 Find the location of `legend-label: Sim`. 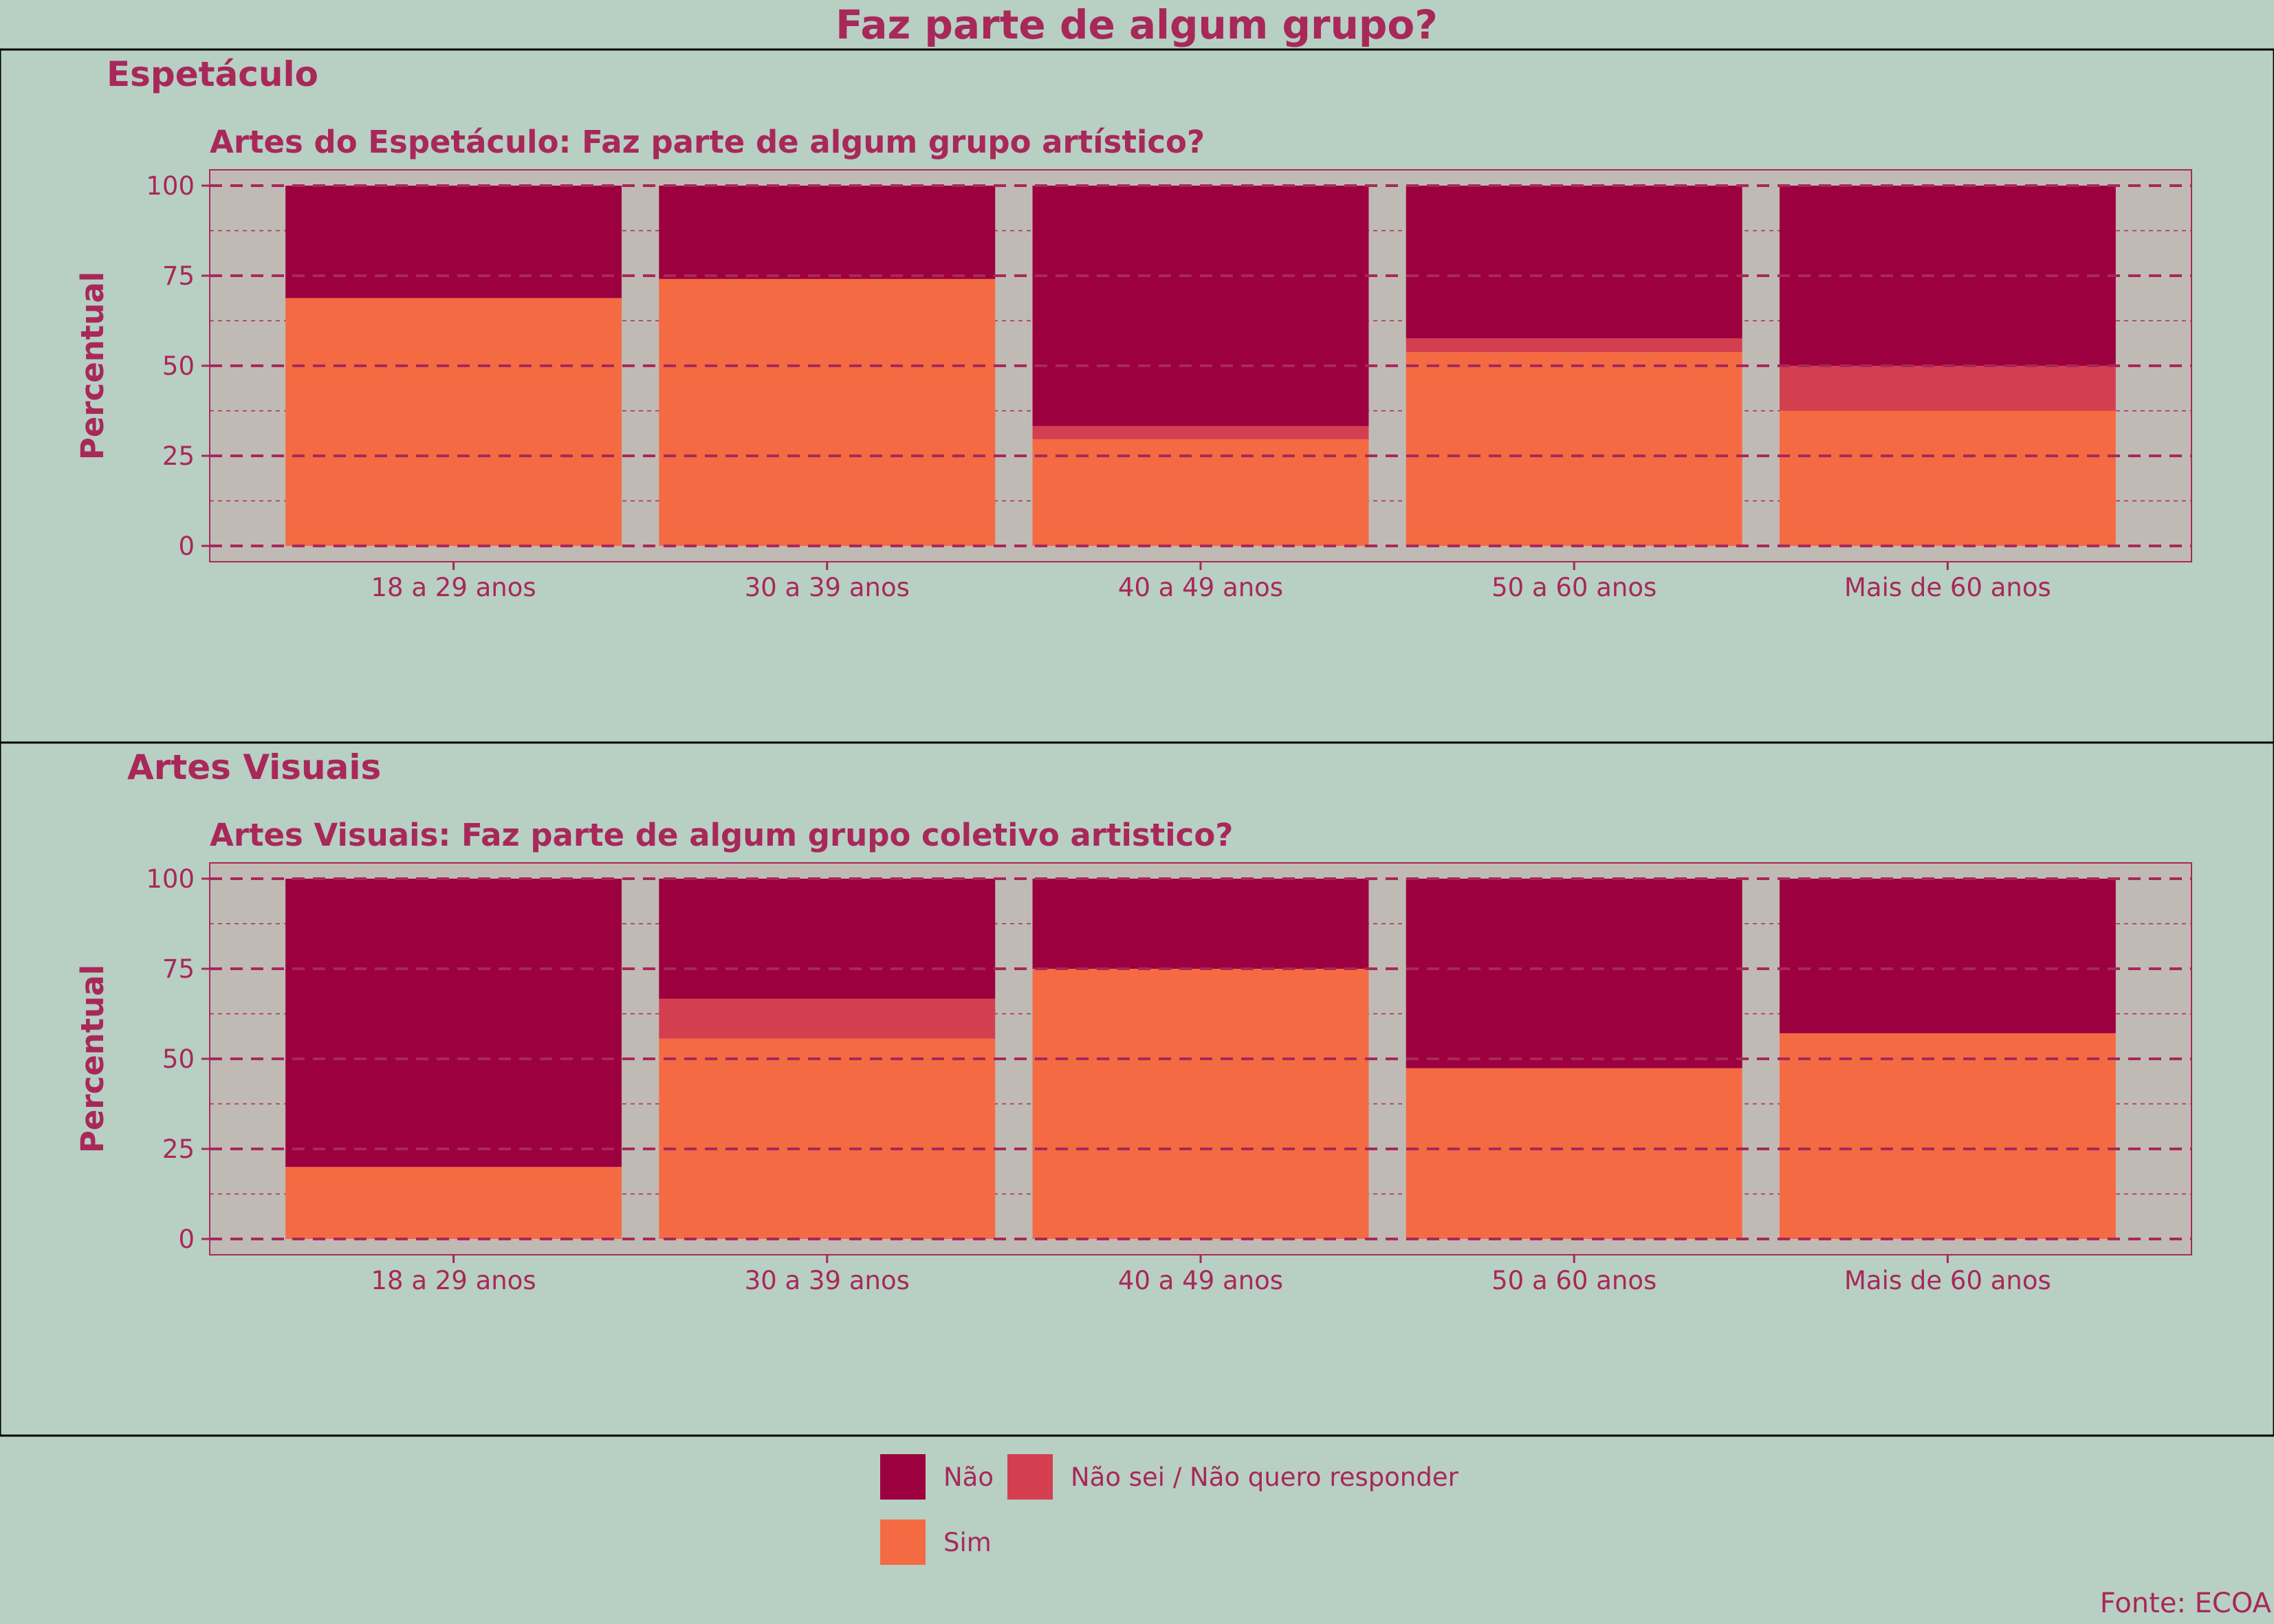

legend-label: Sim is located at coordinates (967, 1542).